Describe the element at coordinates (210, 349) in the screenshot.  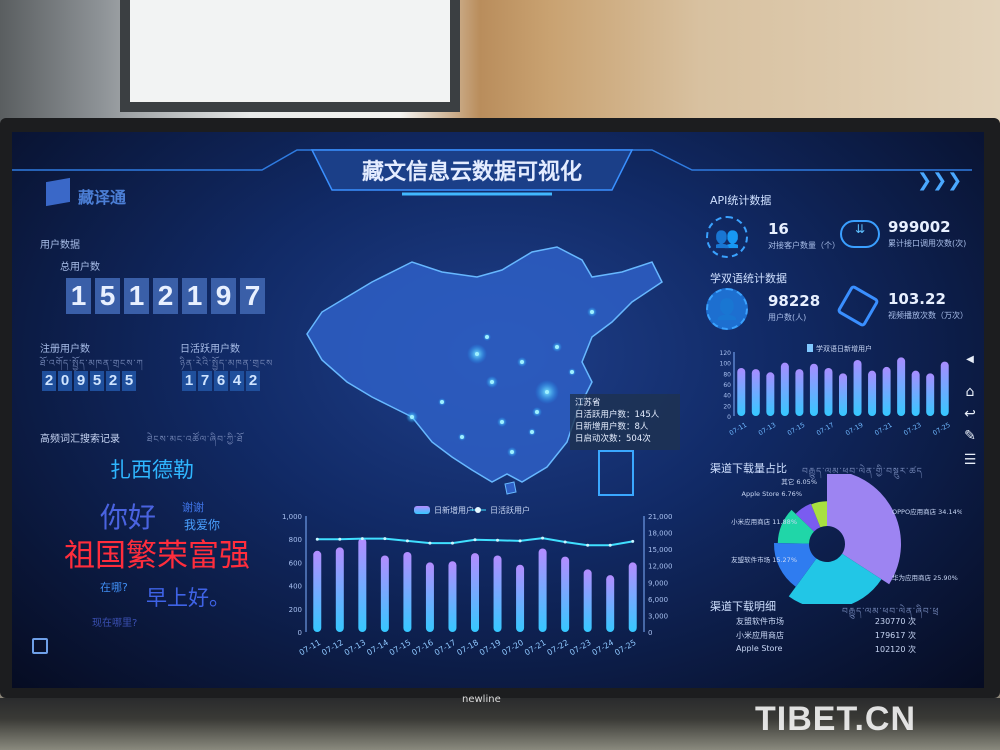
I see `daily-active-label: 日活跃用户数` at that location.